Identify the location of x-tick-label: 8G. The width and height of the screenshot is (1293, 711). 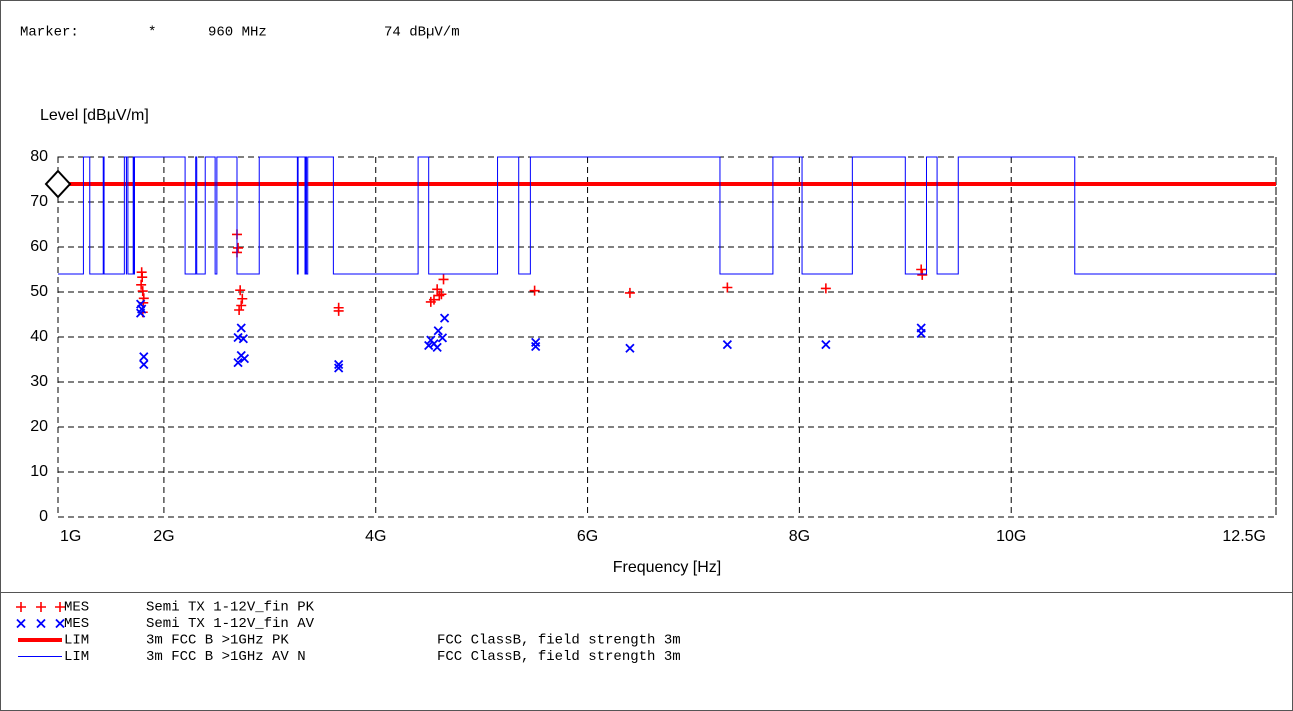
(799, 536).